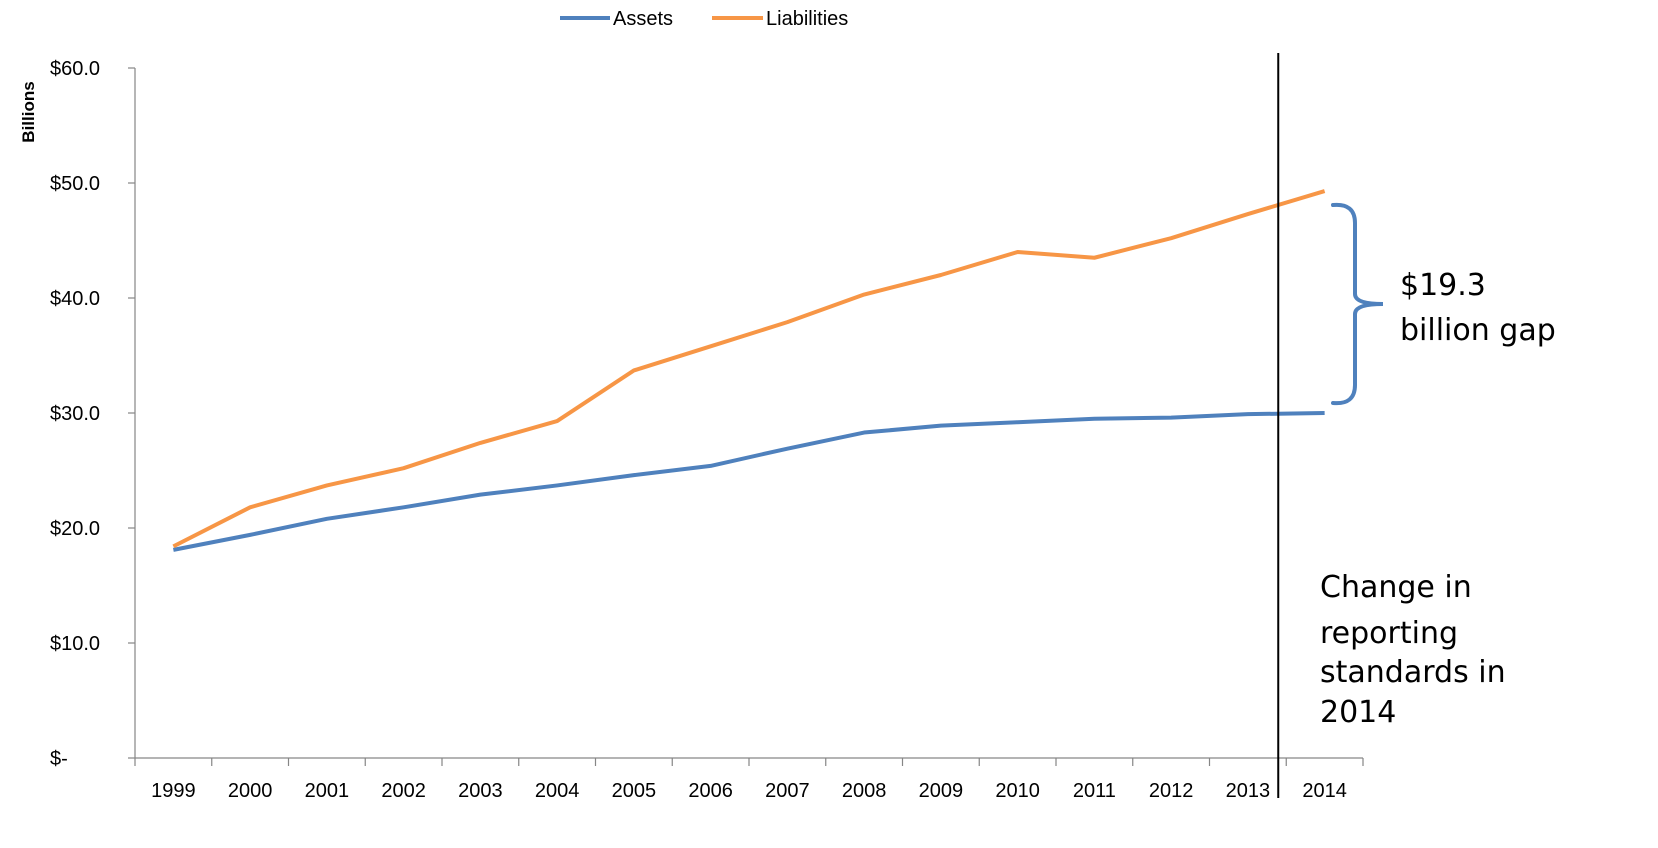 The height and width of the screenshot is (848, 1658). I want to click on x-tick-label: 2000, so click(250, 791).